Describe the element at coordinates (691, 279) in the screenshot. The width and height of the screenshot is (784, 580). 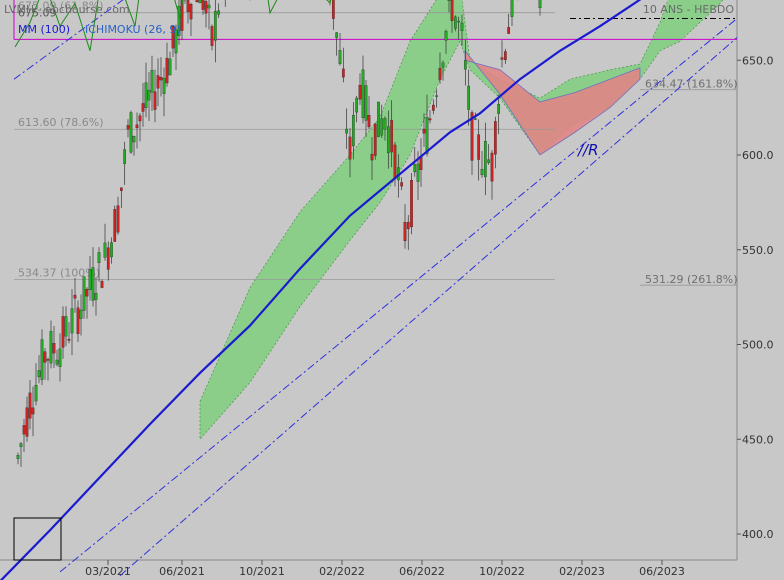
I see `fib-right-label: 531.29 (261.8%)` at that location.